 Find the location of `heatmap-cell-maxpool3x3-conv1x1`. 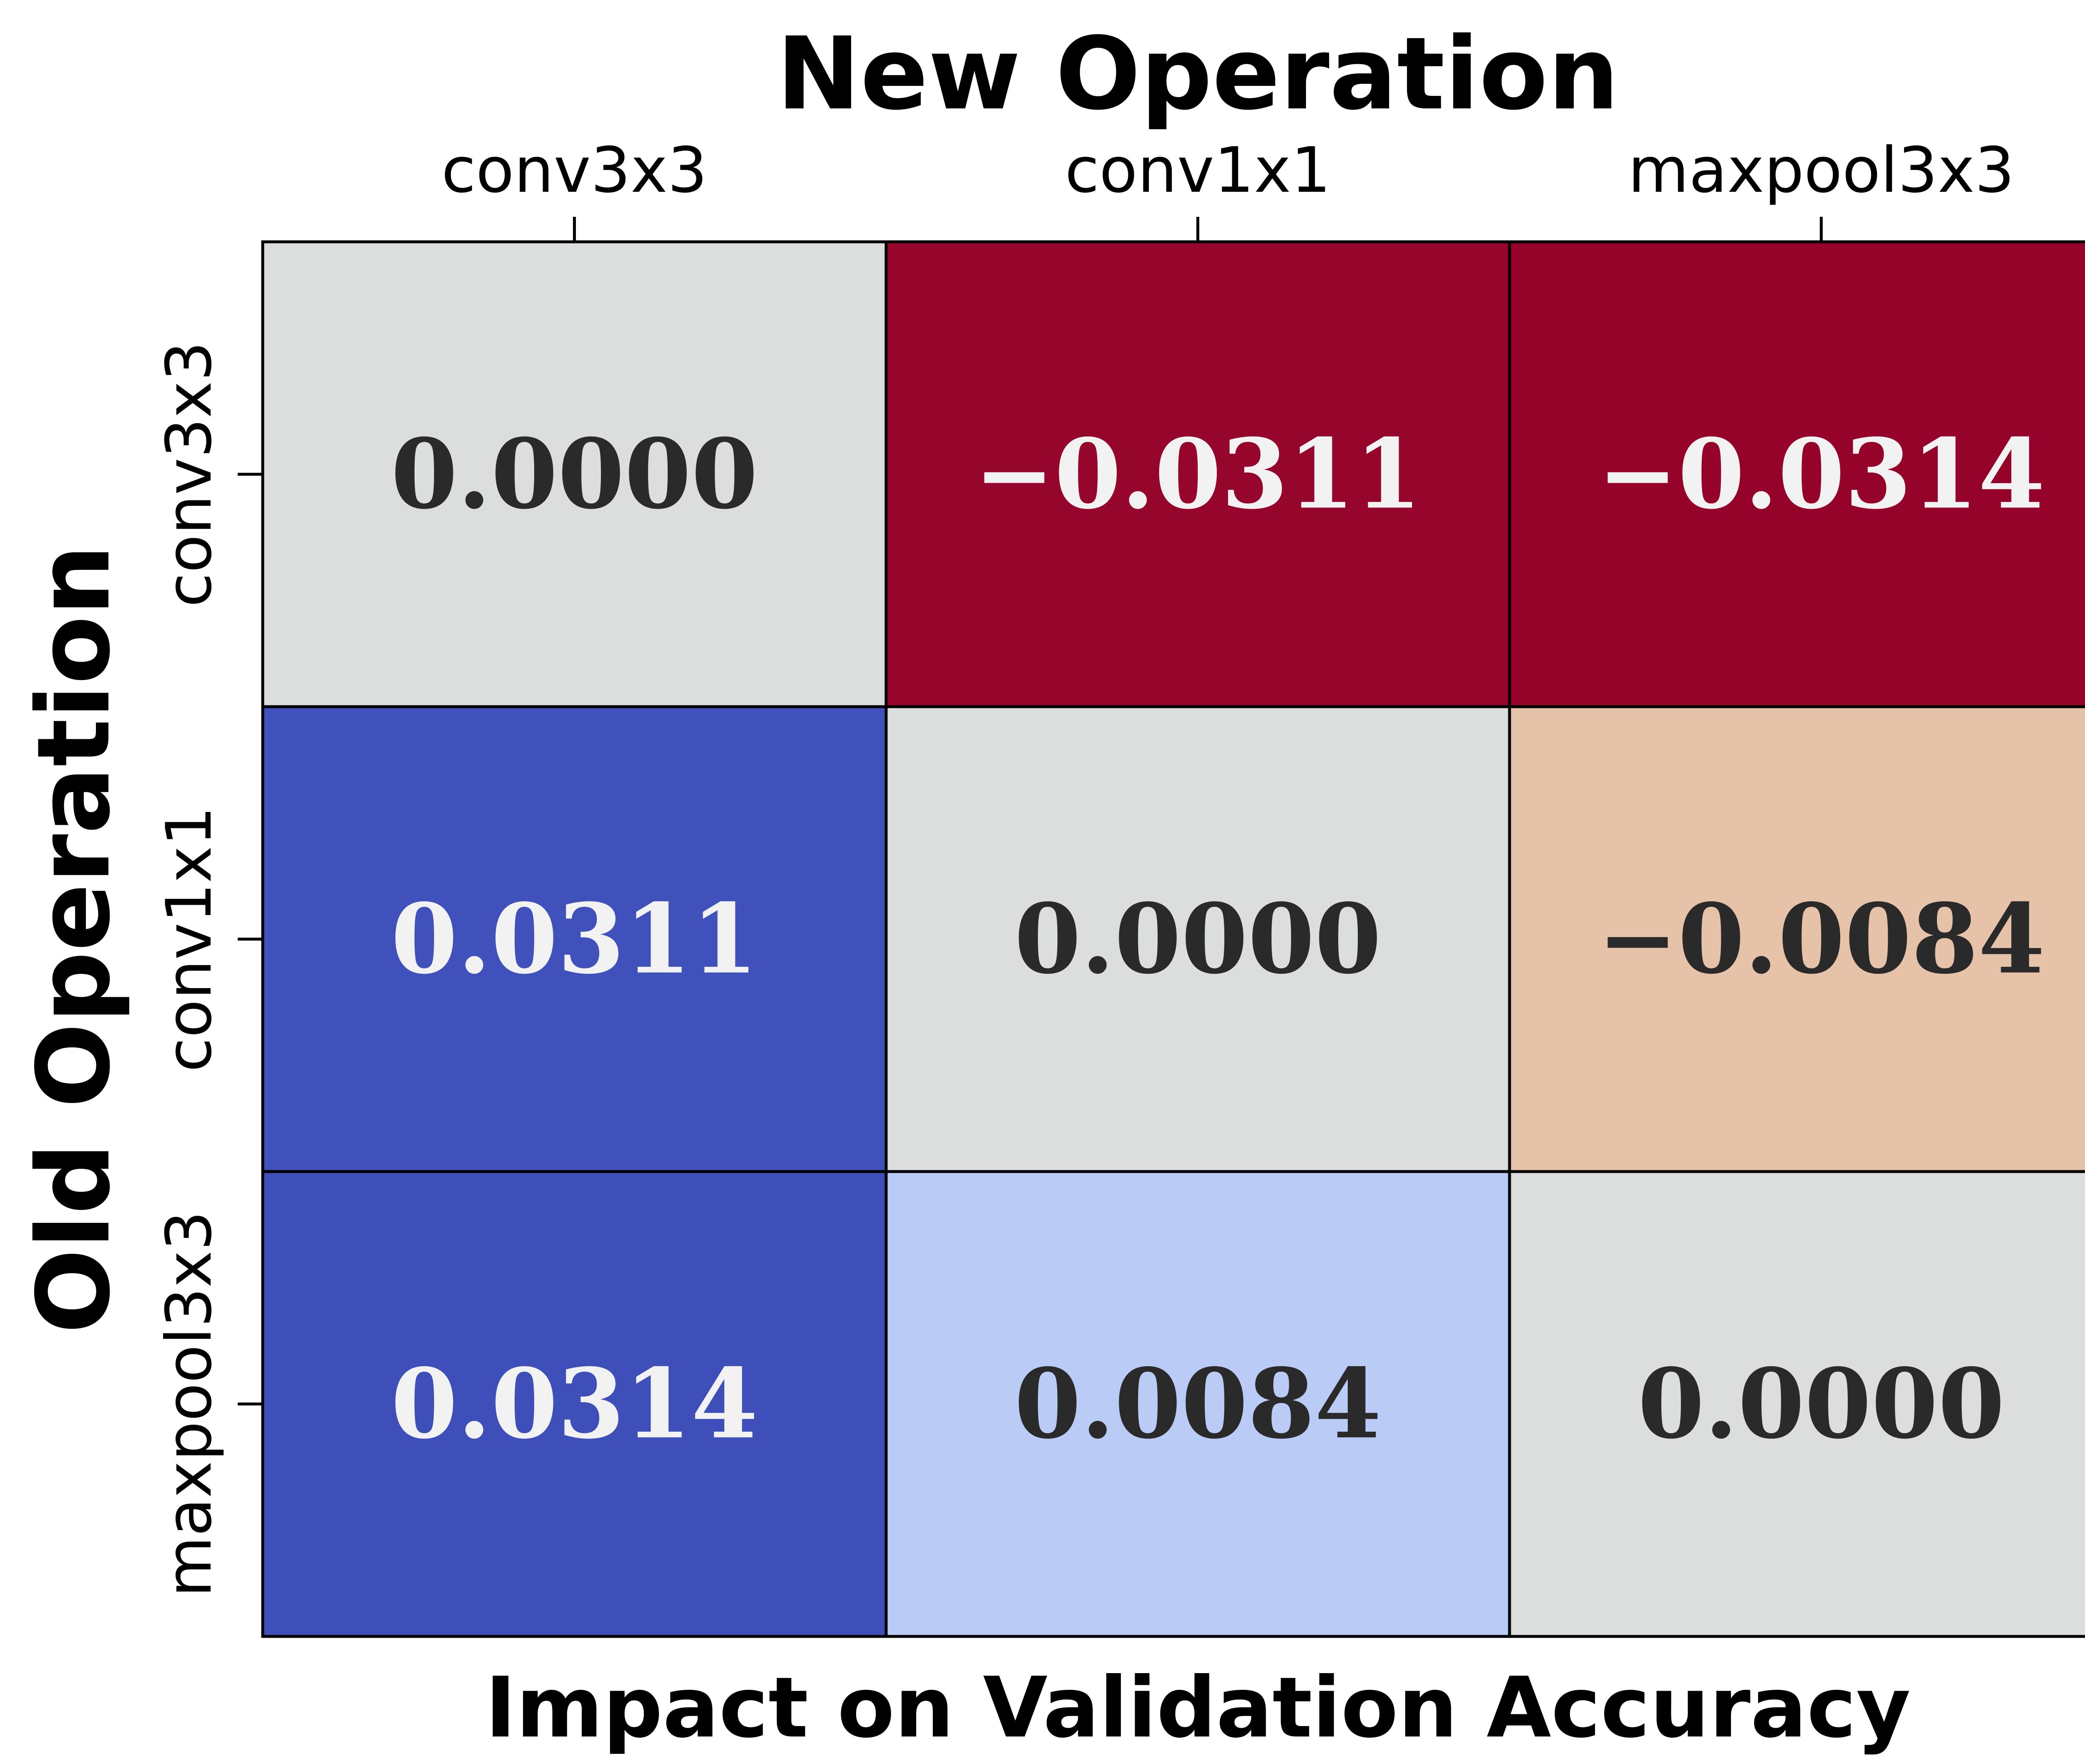

heatmap-cell-maxpool3x3-conv1x1 is located at coordinates (1197, 1404).